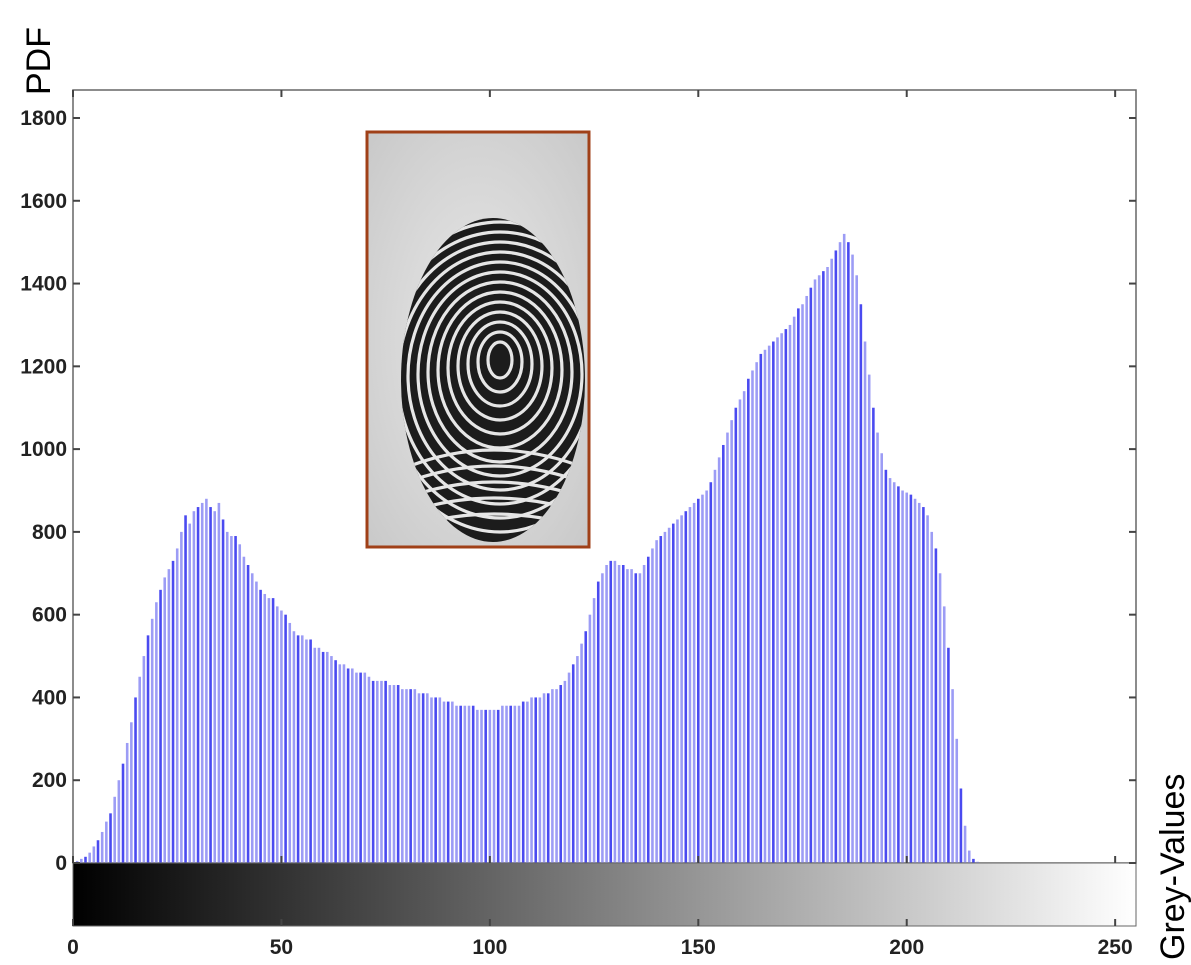 The width and height of the screenshot is (1191, 965). Describe the element at coordinates (604, 894) in the screenshot. I see `grey-value-colorbar` at that location.